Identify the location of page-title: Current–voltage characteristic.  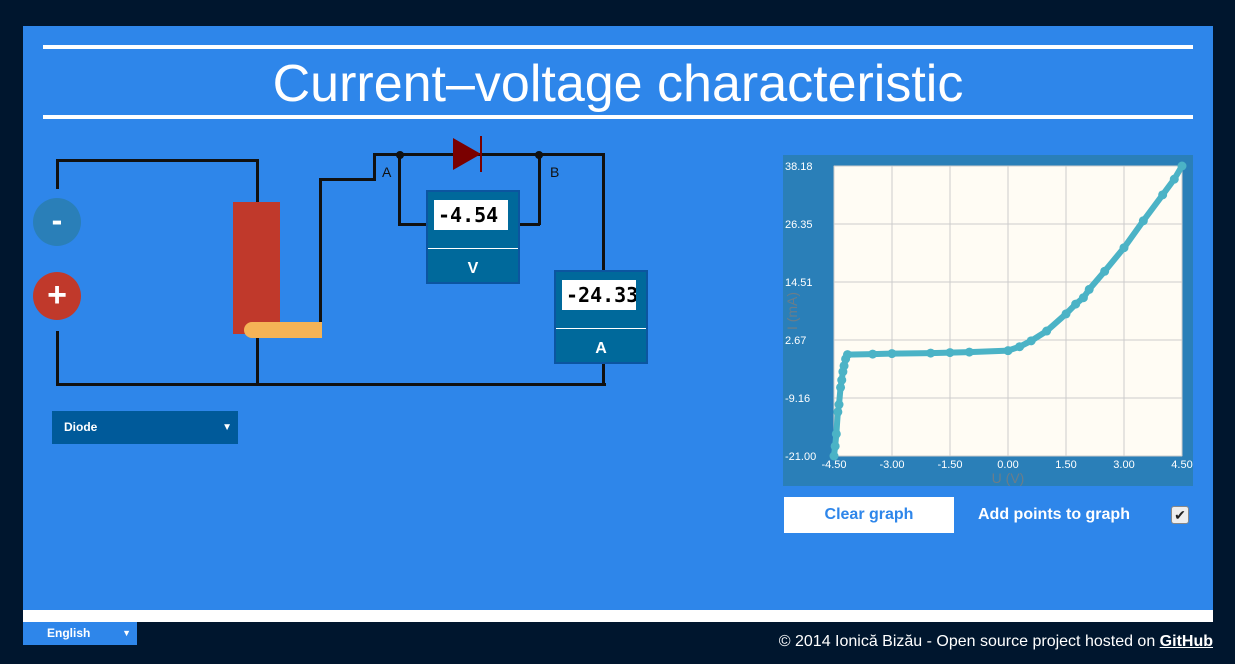
(618, 84).